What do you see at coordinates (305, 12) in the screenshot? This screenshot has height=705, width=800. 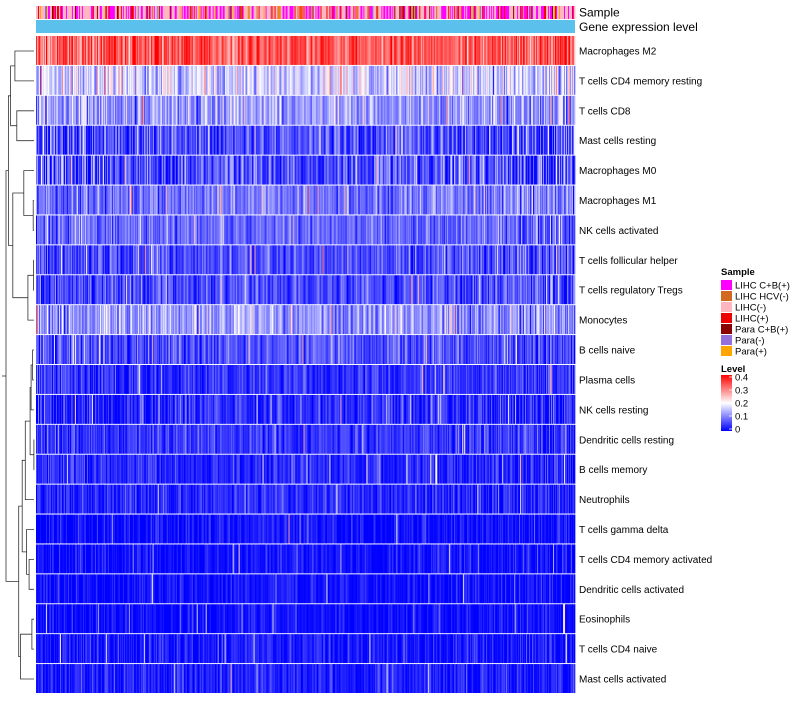 I see `sample-annotation-track` at bounding box center [305, 12].